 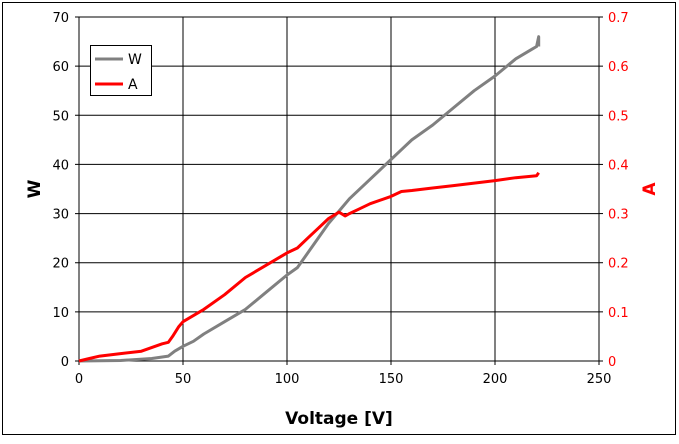 I want to click on y-tick-label: 20, so click(x=60, y=264).